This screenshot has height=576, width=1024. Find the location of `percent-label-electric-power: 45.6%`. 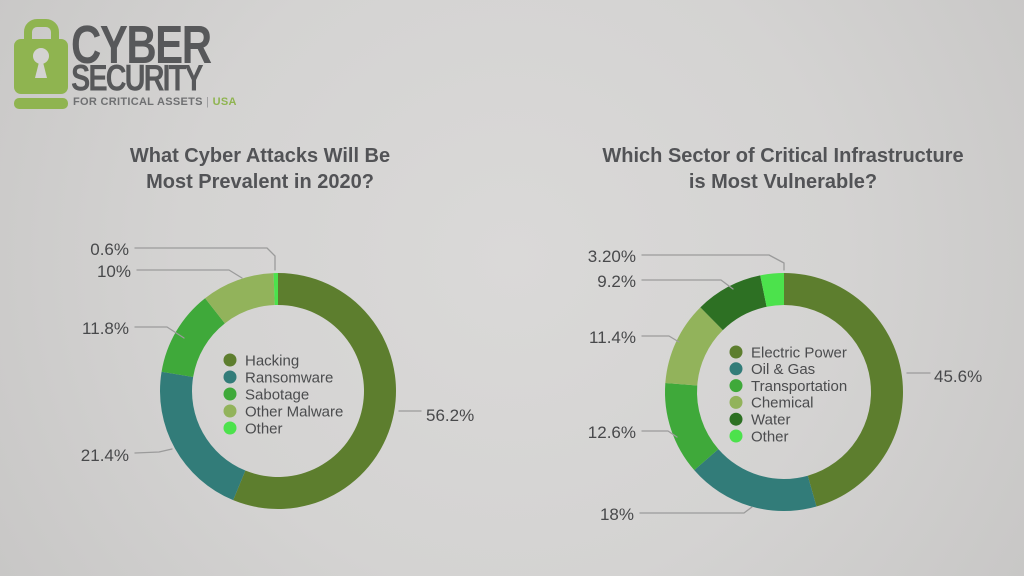

percent-label-electric-power: 45.6% is located at coordinates (958, 376).